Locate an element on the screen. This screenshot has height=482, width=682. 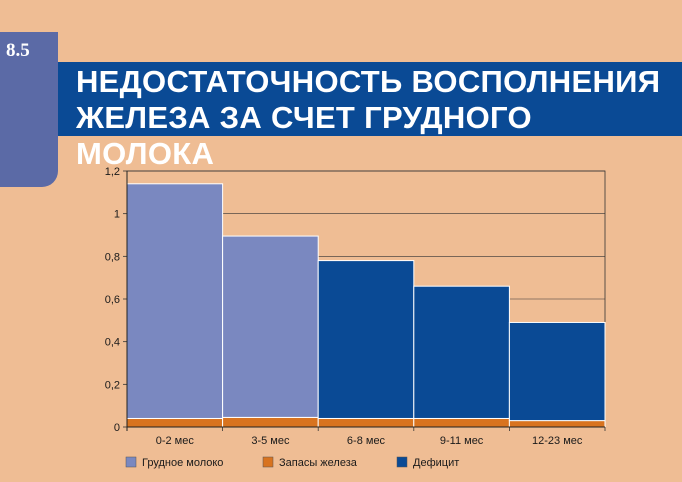
legend-label: Грудное молоко is located at coordinates (182, 463).